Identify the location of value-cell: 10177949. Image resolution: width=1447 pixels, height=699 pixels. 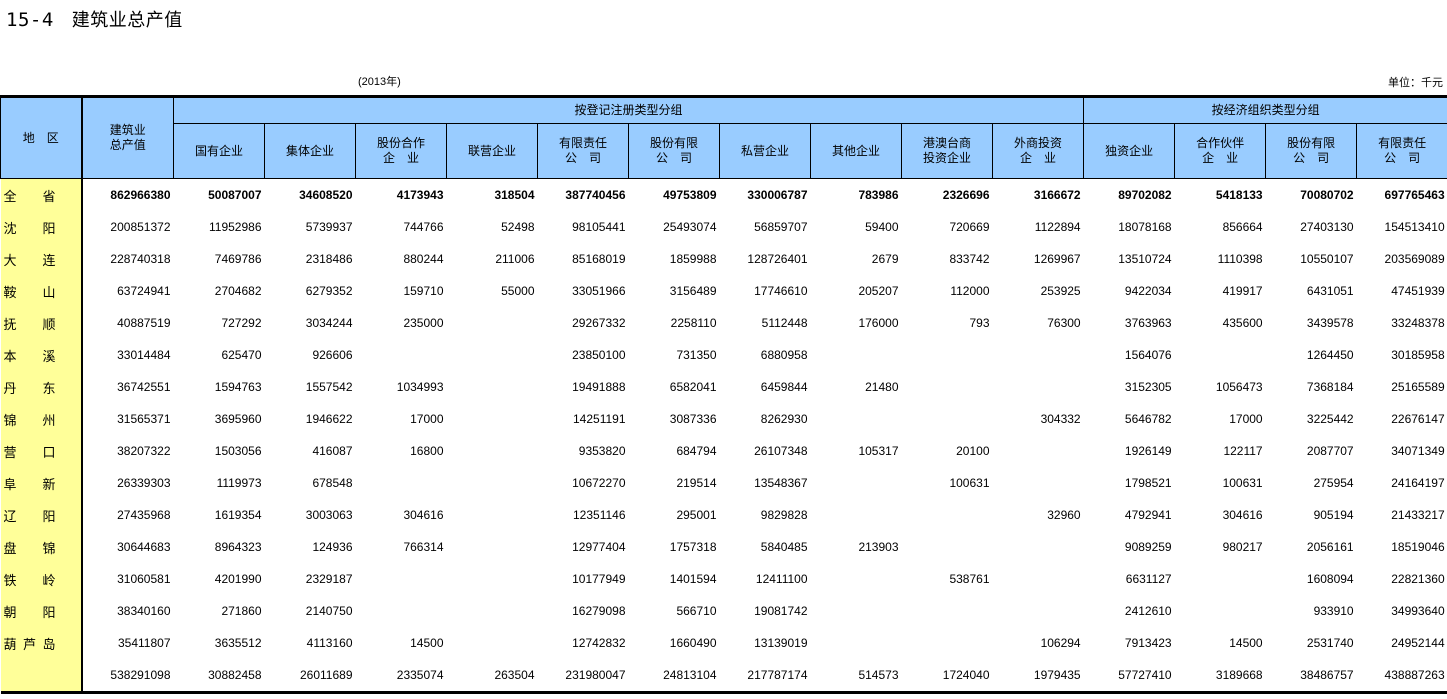
(599, 579).